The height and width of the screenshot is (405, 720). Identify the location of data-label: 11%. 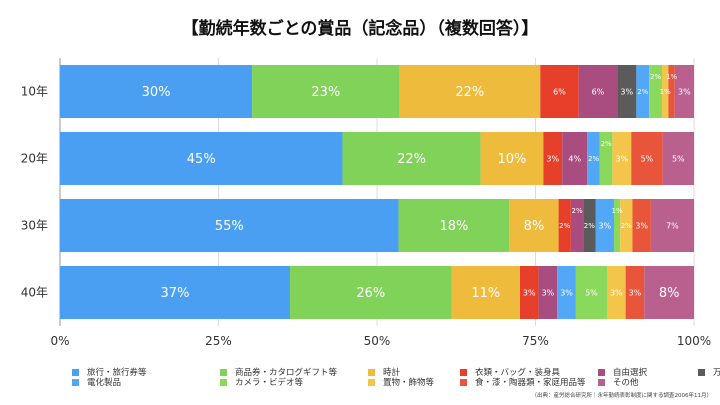
(485, 293).